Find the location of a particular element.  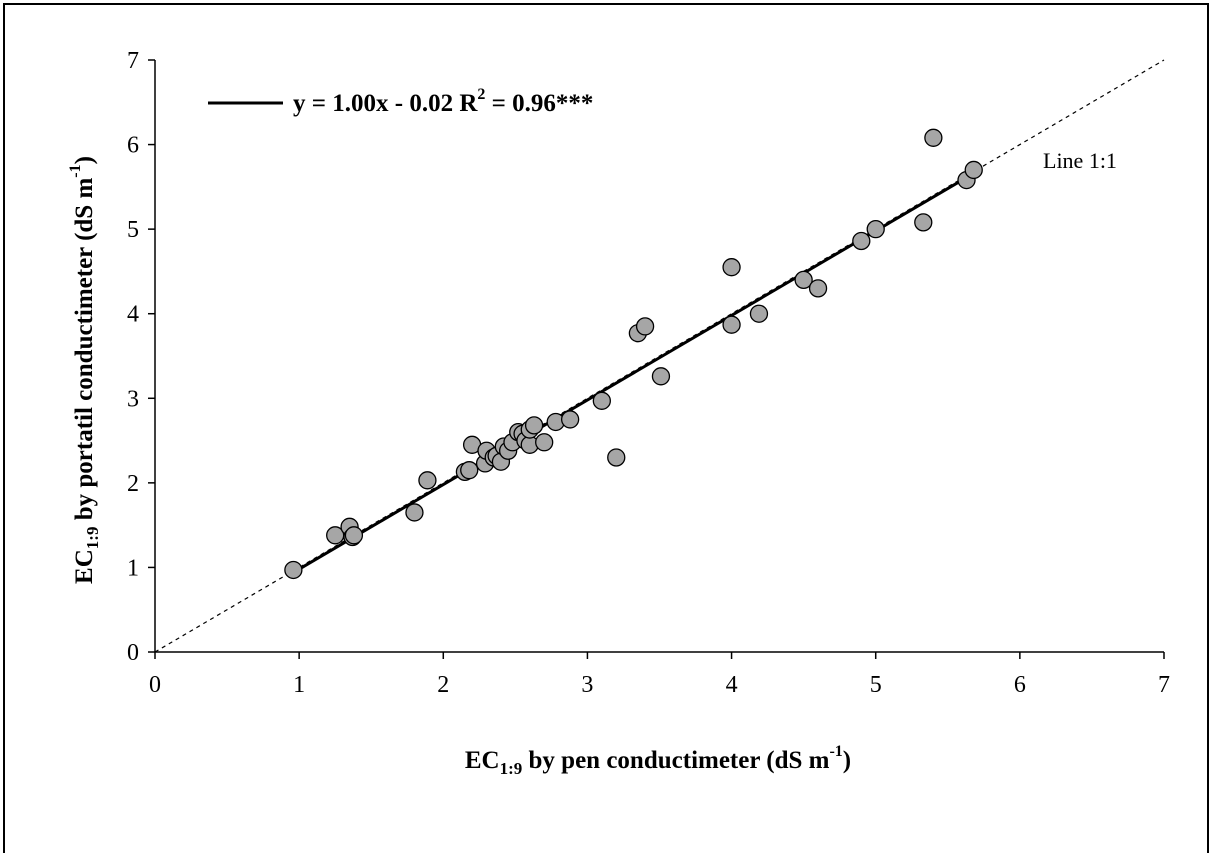

legend: y = 1.00x - 0.02 R2 = 0.96*** is located at coordinates (400, 101).